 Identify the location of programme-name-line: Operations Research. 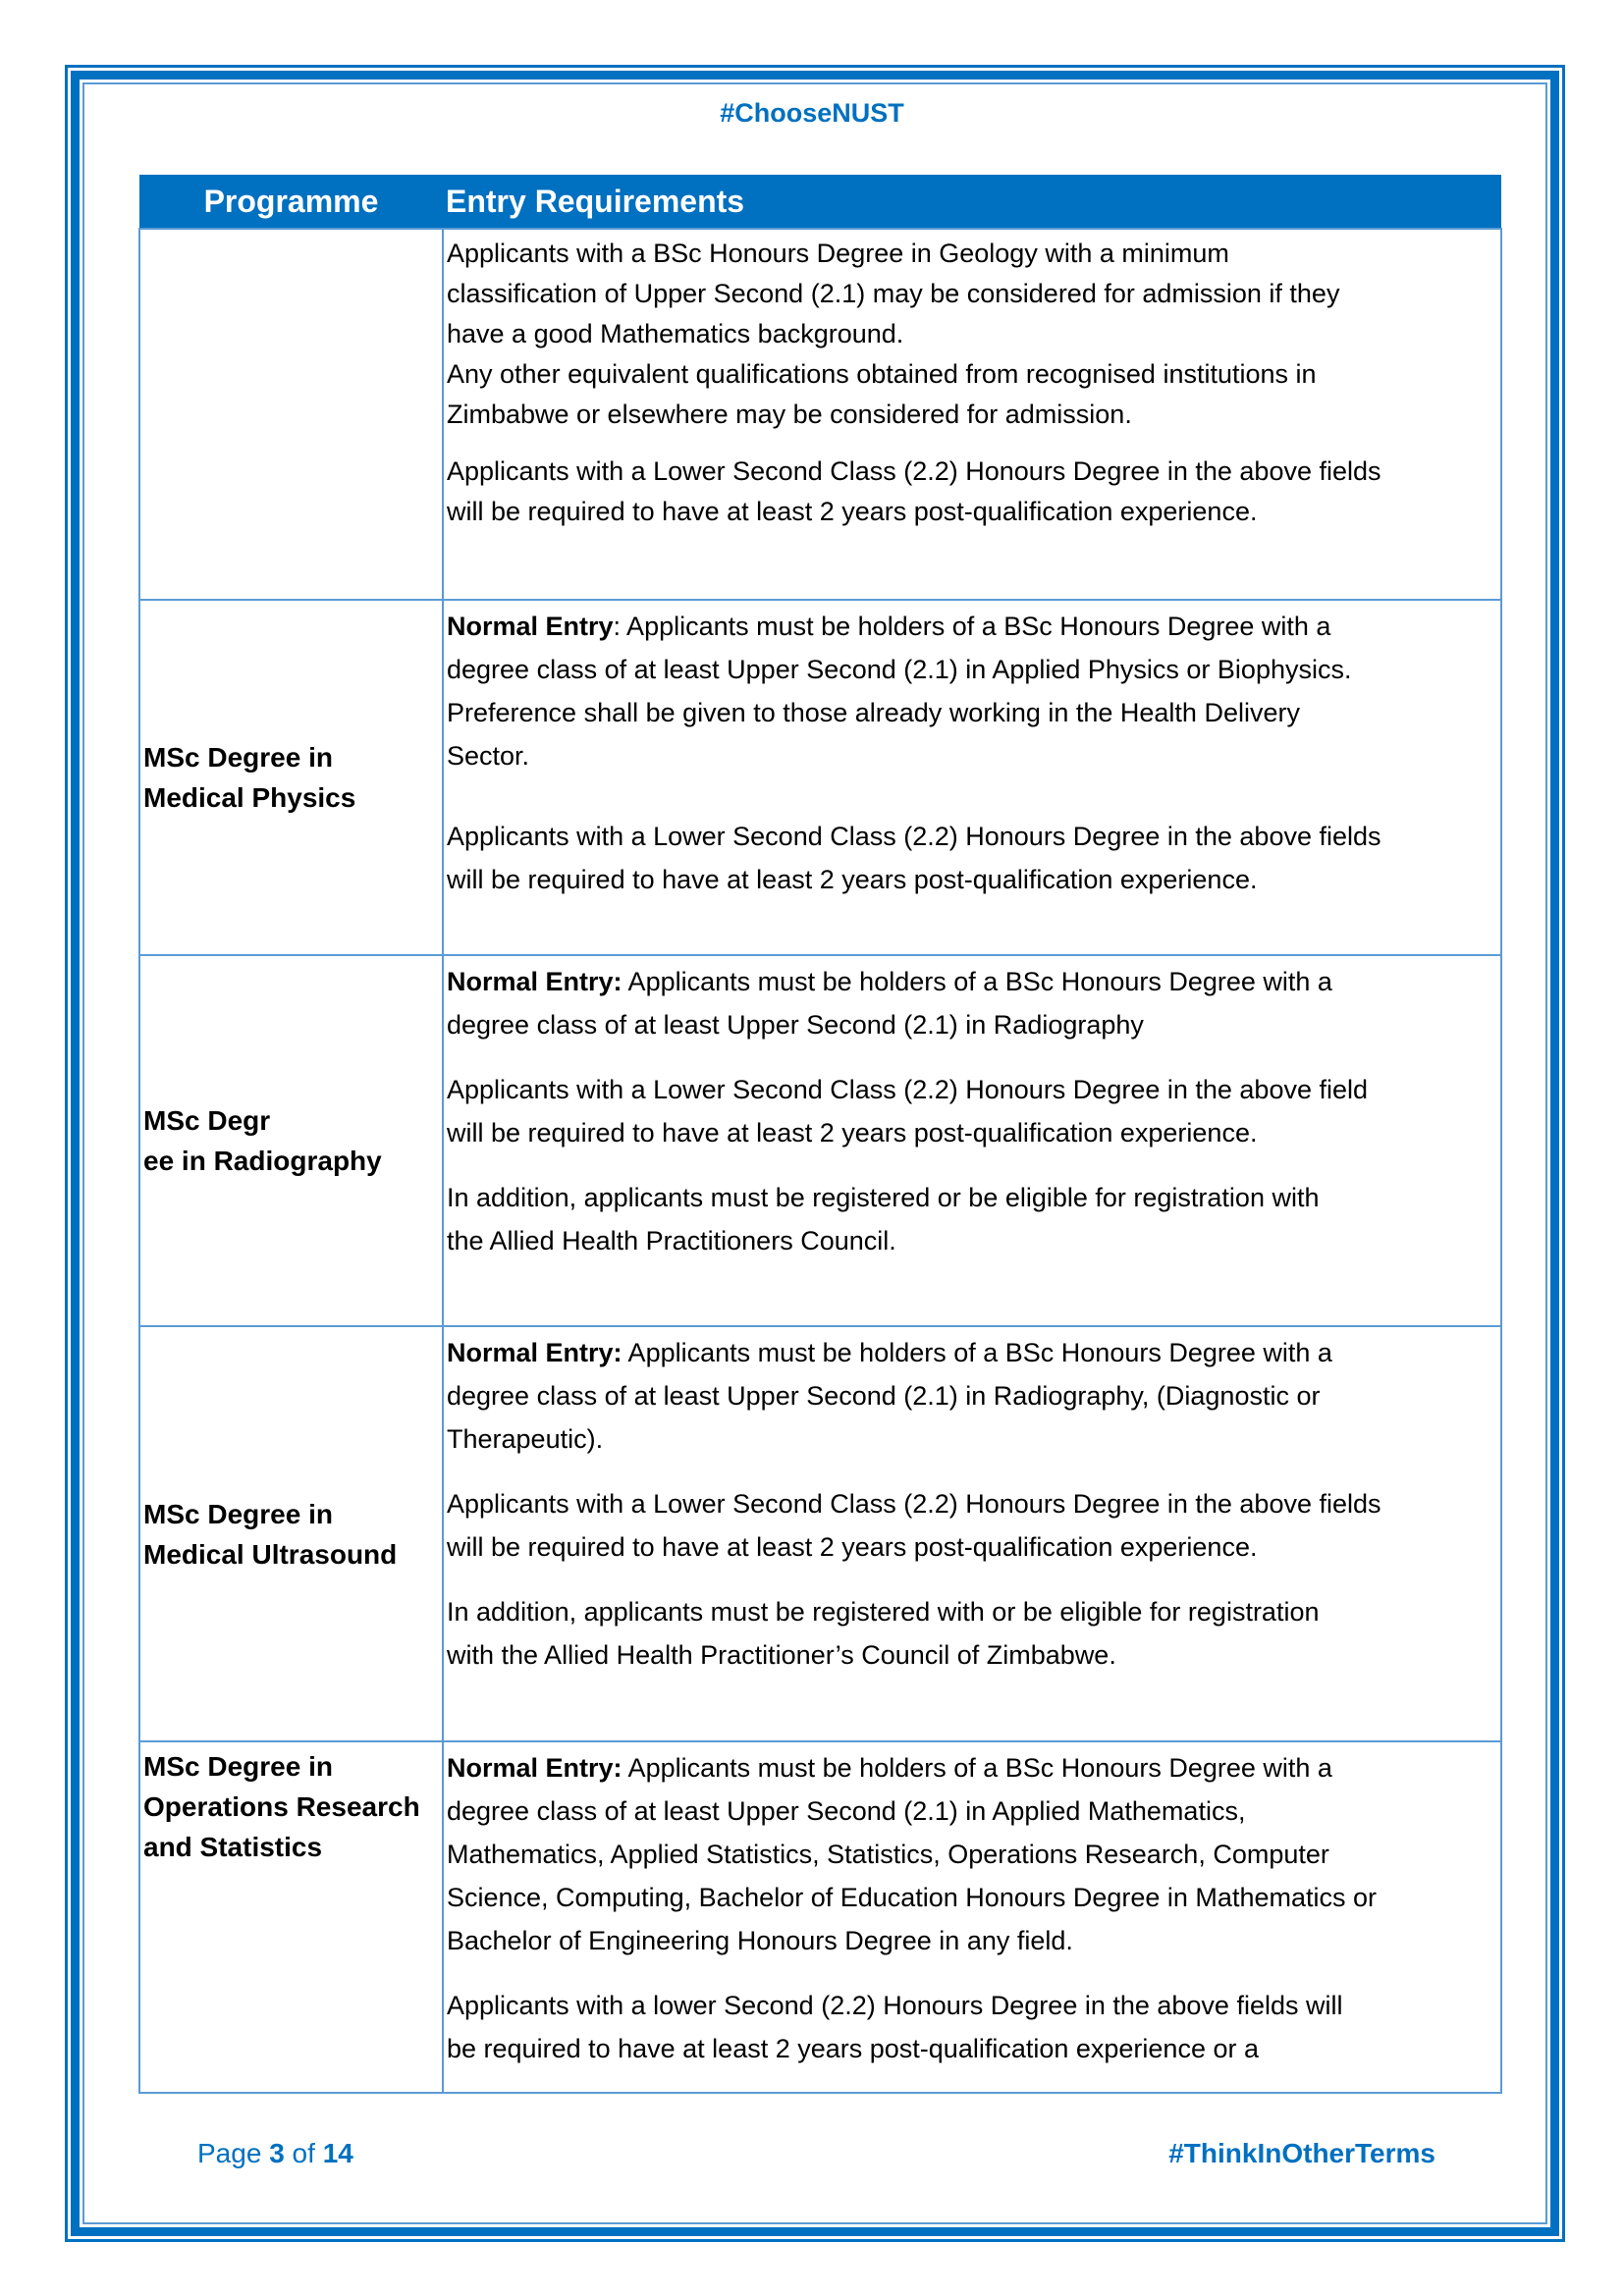
(281, 1807).